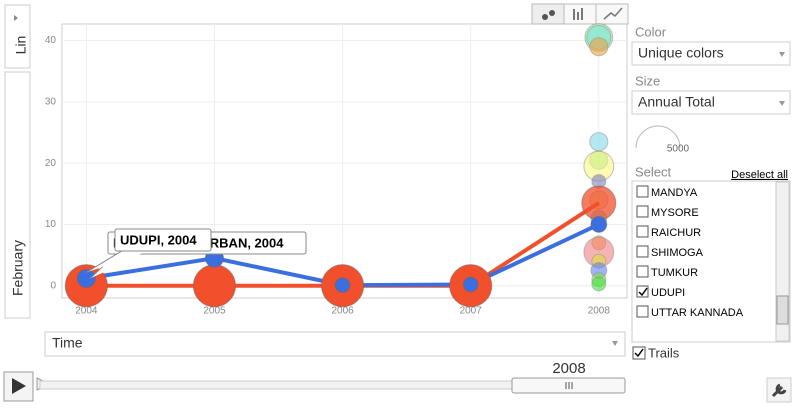 The width and height of the screenshot is (796, 413). Describe the element at coordinates (664, 352) in the screenshot. I see `trails-label: Trails` at that location.